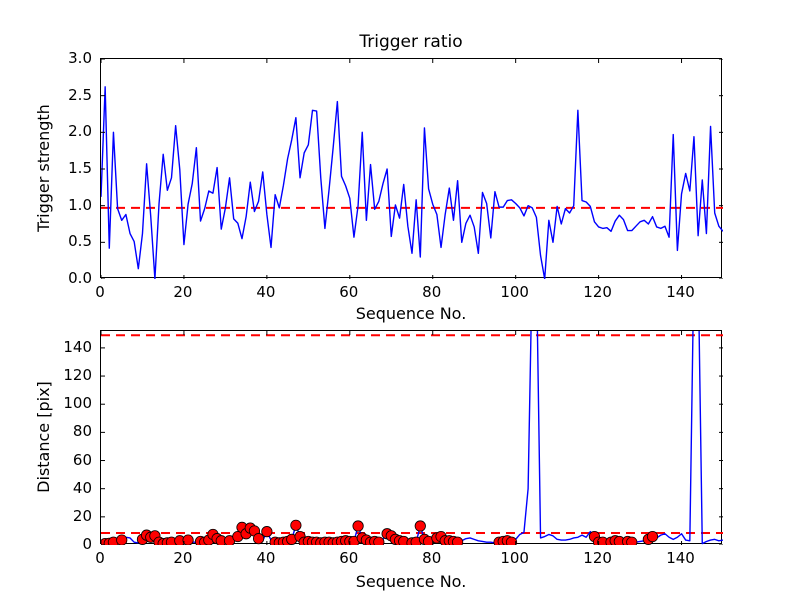  What do you see at coordinates (77, 346) in the screenshot?
I see `distance-y-tick-label: 140` at bounding box center [77, 346].